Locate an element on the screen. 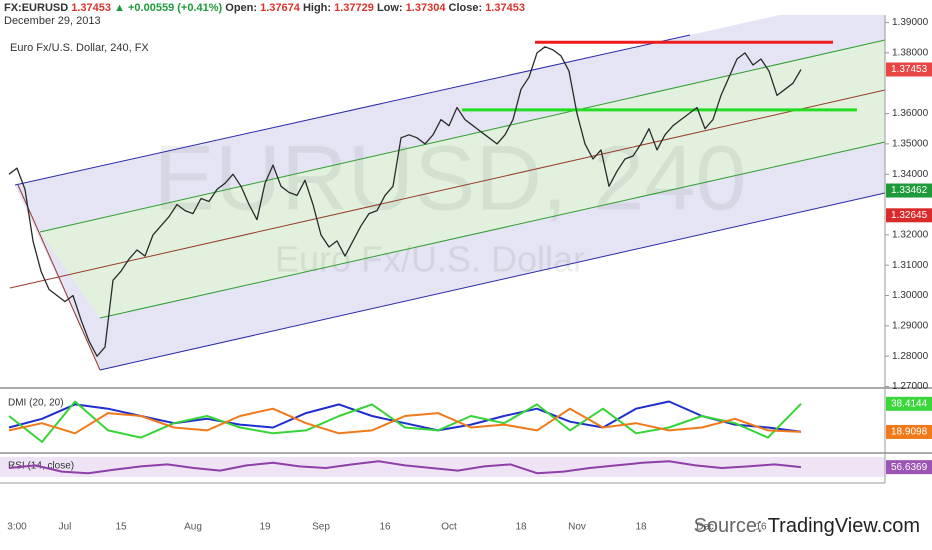 The image size is (932, 550). x-tick-label: 19 is located at coordinates (265, 527).